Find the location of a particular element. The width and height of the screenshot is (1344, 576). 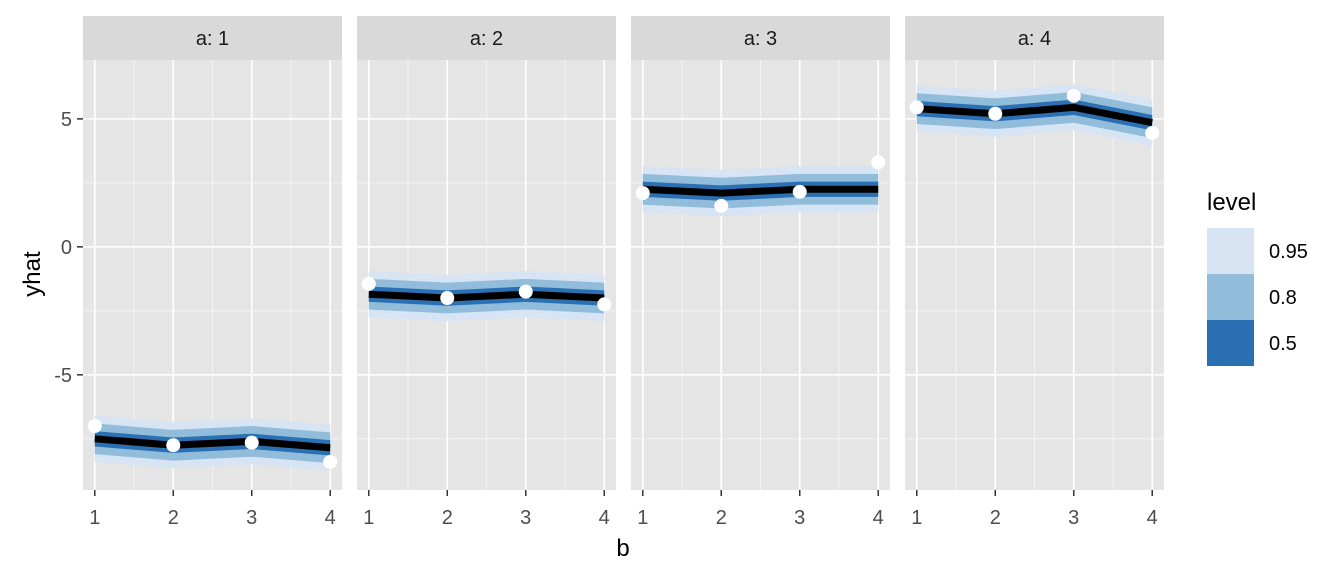

legend-label: 0.8 is located at coordinates (1283, 298).